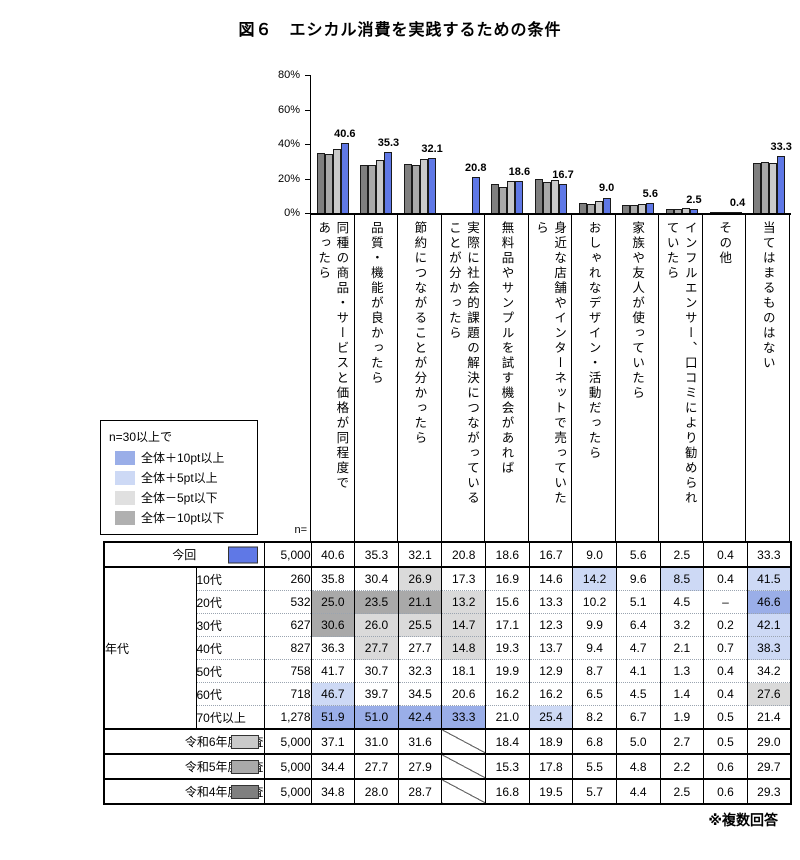 This screenshot has width=800, height=860. I want to click on value-cell: 27.9, so click(419, 766).